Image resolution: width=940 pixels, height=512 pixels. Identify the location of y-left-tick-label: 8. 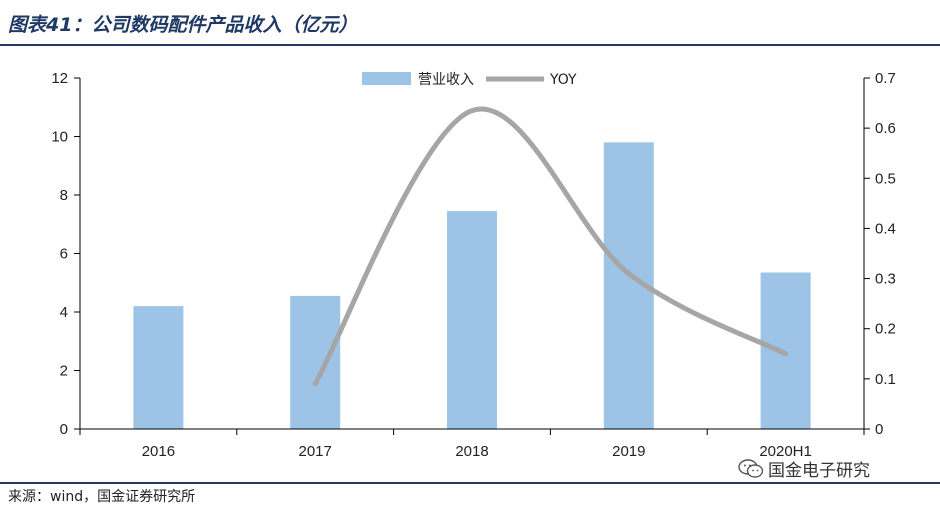
(64, 195).